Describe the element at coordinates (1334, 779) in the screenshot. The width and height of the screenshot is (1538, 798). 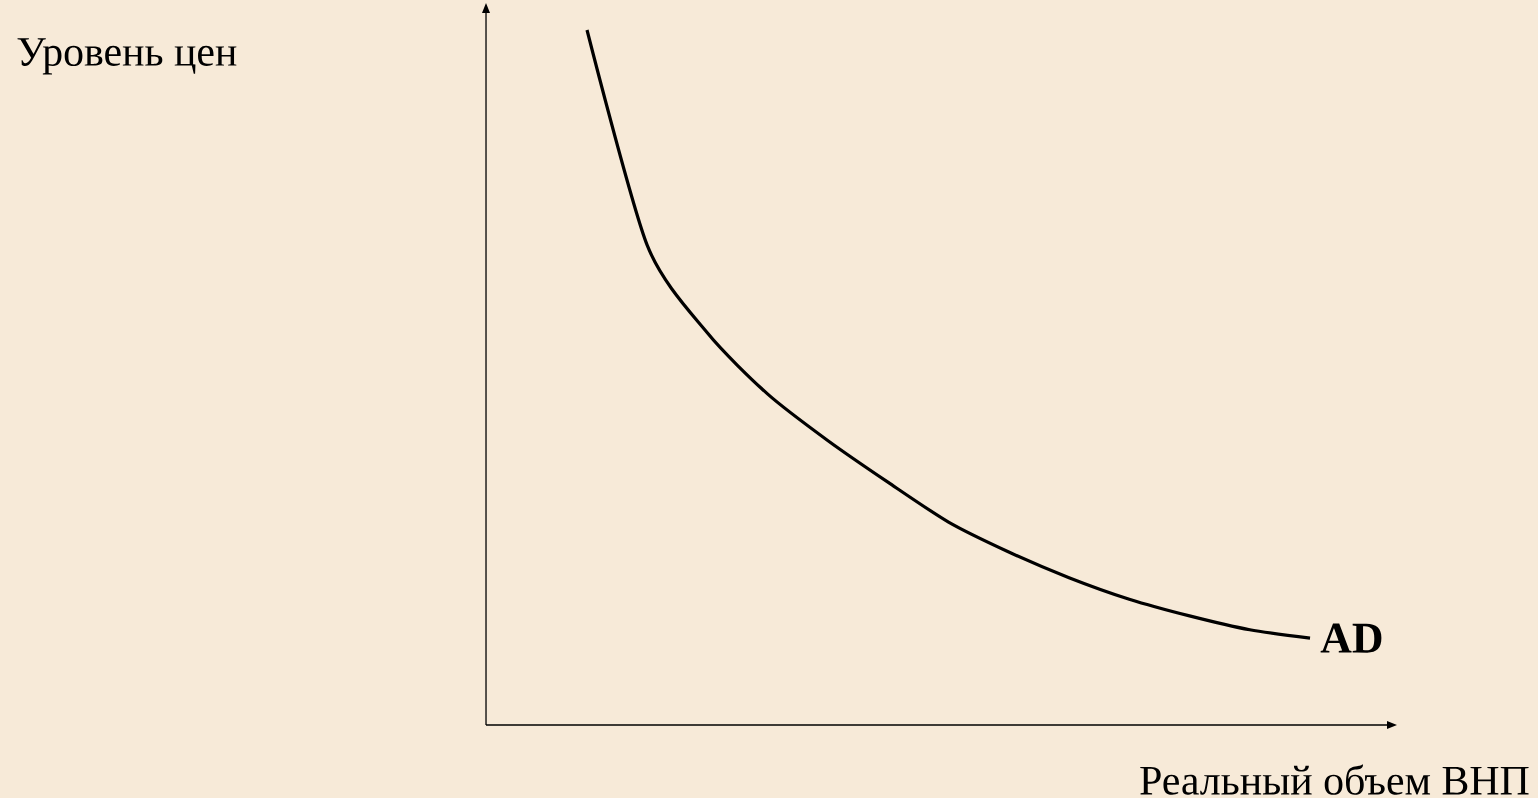
I see `x-axis-title: Реальный объем ВНП` at that location.